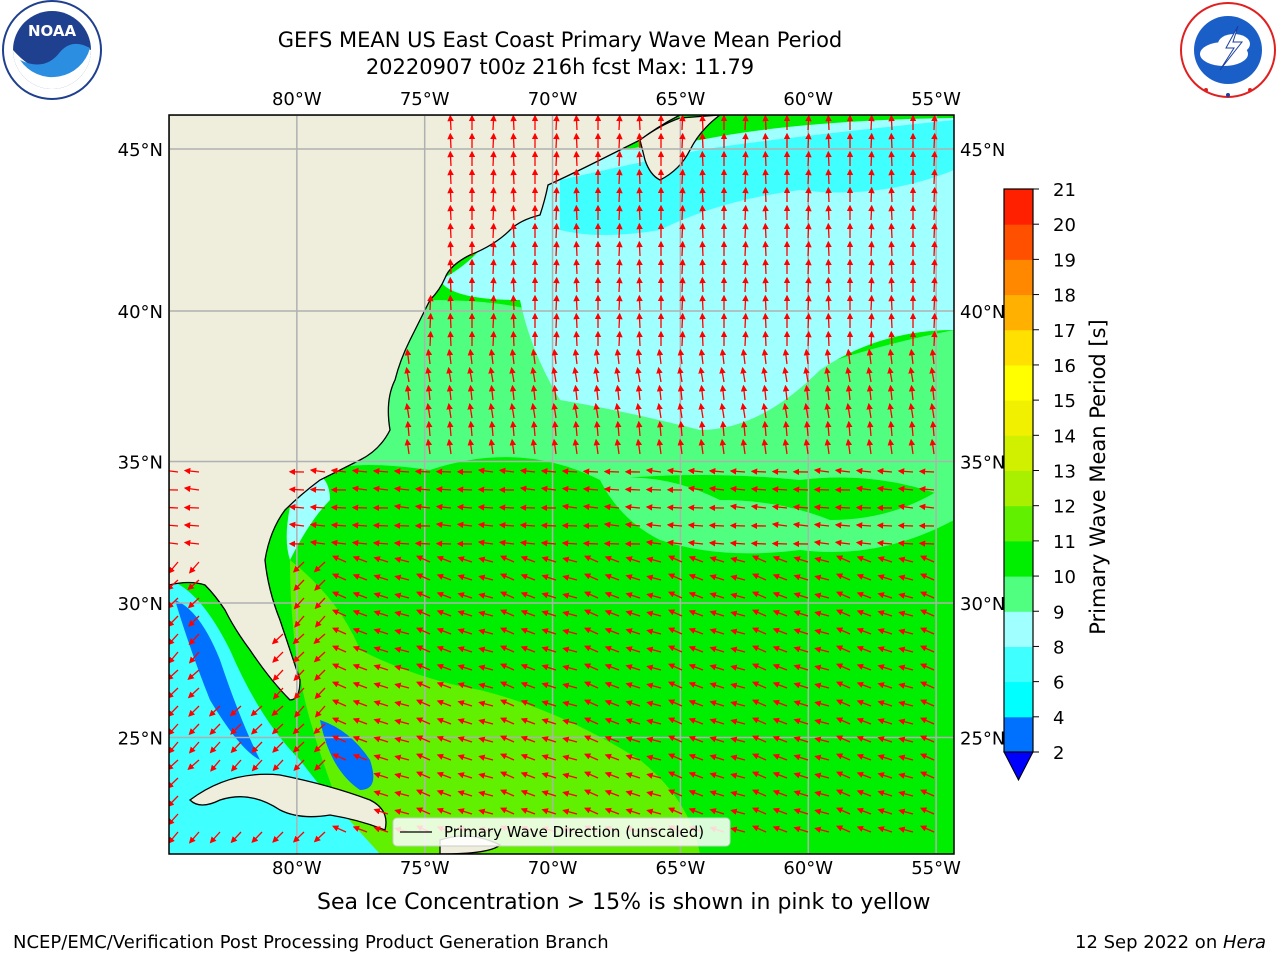 Image resolution: width=1280 pixels, height=960 pixels. I want to click on colorbar-blocks, so click(1018, 485).